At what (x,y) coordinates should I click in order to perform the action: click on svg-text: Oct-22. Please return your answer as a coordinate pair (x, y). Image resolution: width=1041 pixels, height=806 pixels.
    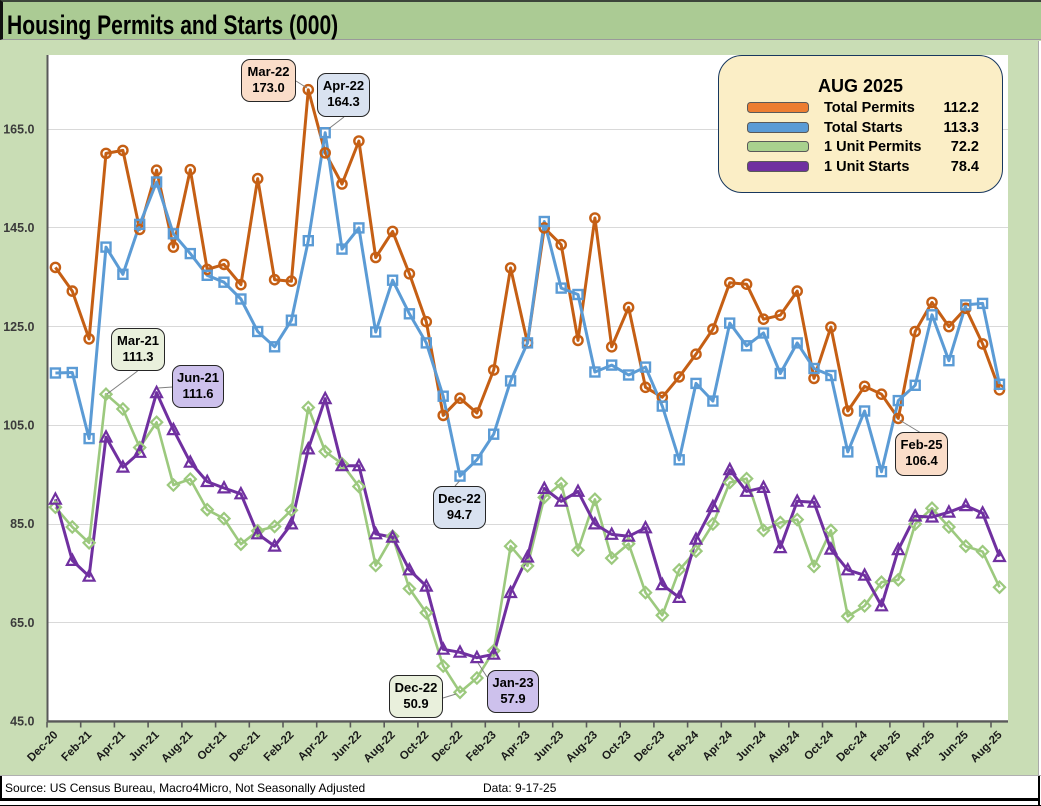
    Looking at the image, I should click on (415, 746).